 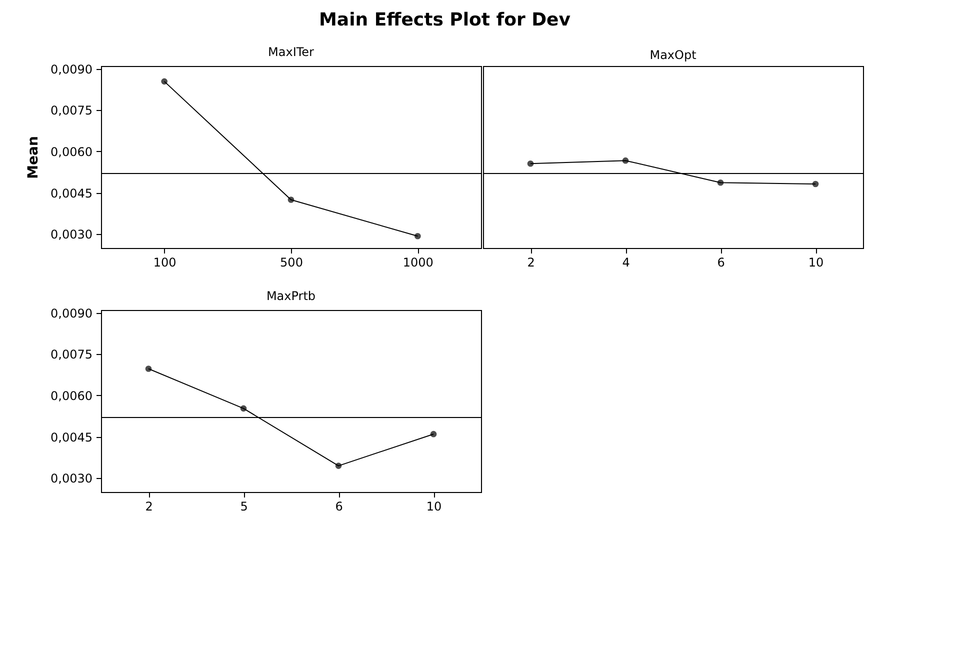 What do you see at coordinates (418, 263) in the screenshot?
I see `x-tick-label: 1000` at bounding box center [418, 263].